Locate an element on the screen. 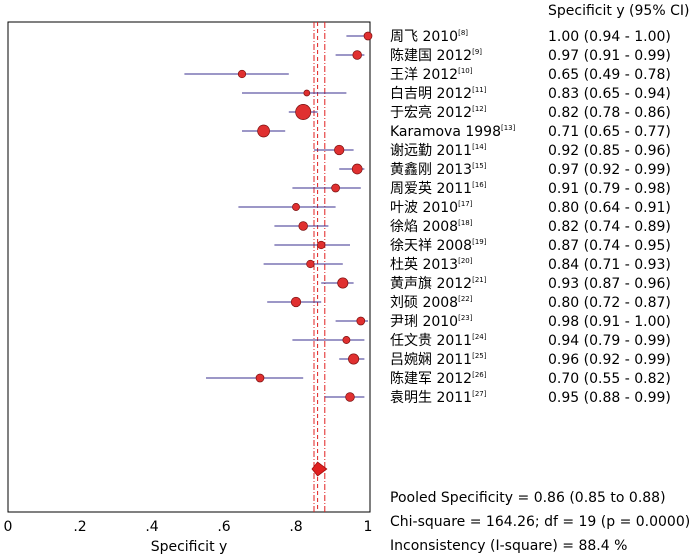 The image size is (700, 557). study-row: 白吉明 2012[11] 0.83 (0.65 - 0.94) is located at coordinates (456, 94).